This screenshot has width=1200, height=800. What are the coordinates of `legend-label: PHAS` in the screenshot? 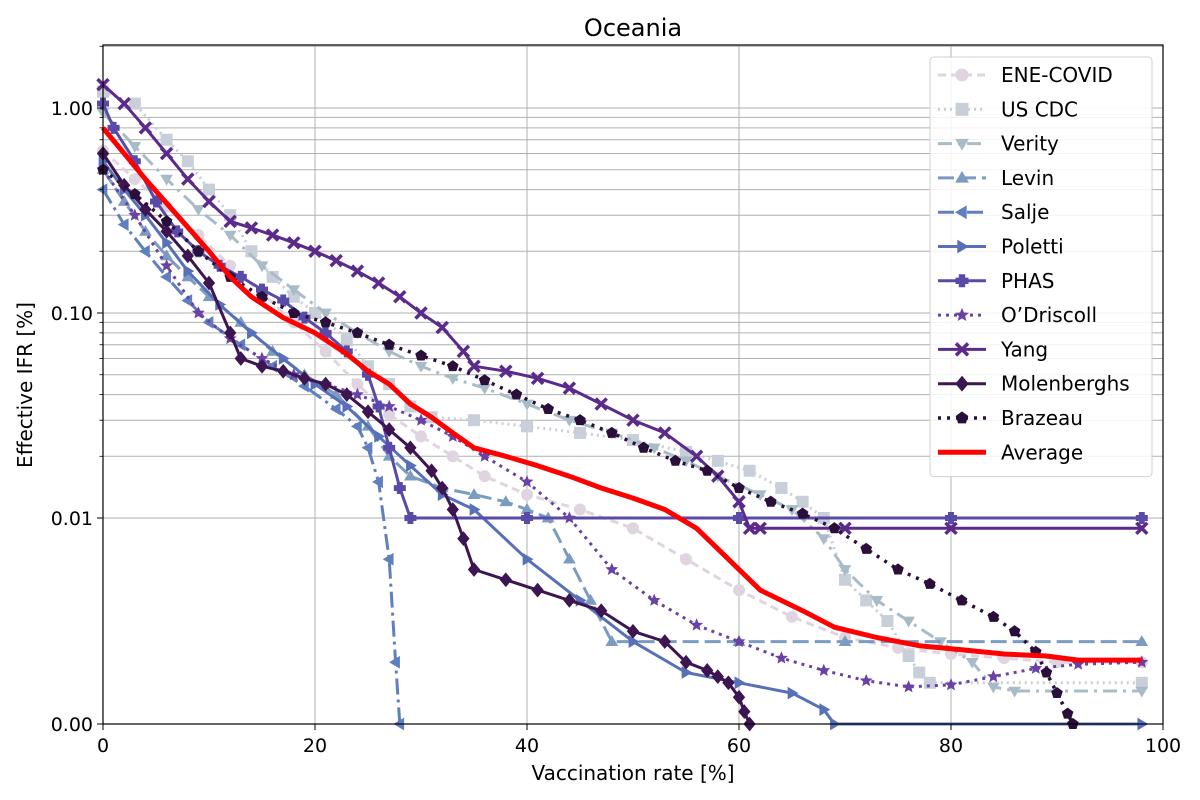 It's located at (1027, 281).